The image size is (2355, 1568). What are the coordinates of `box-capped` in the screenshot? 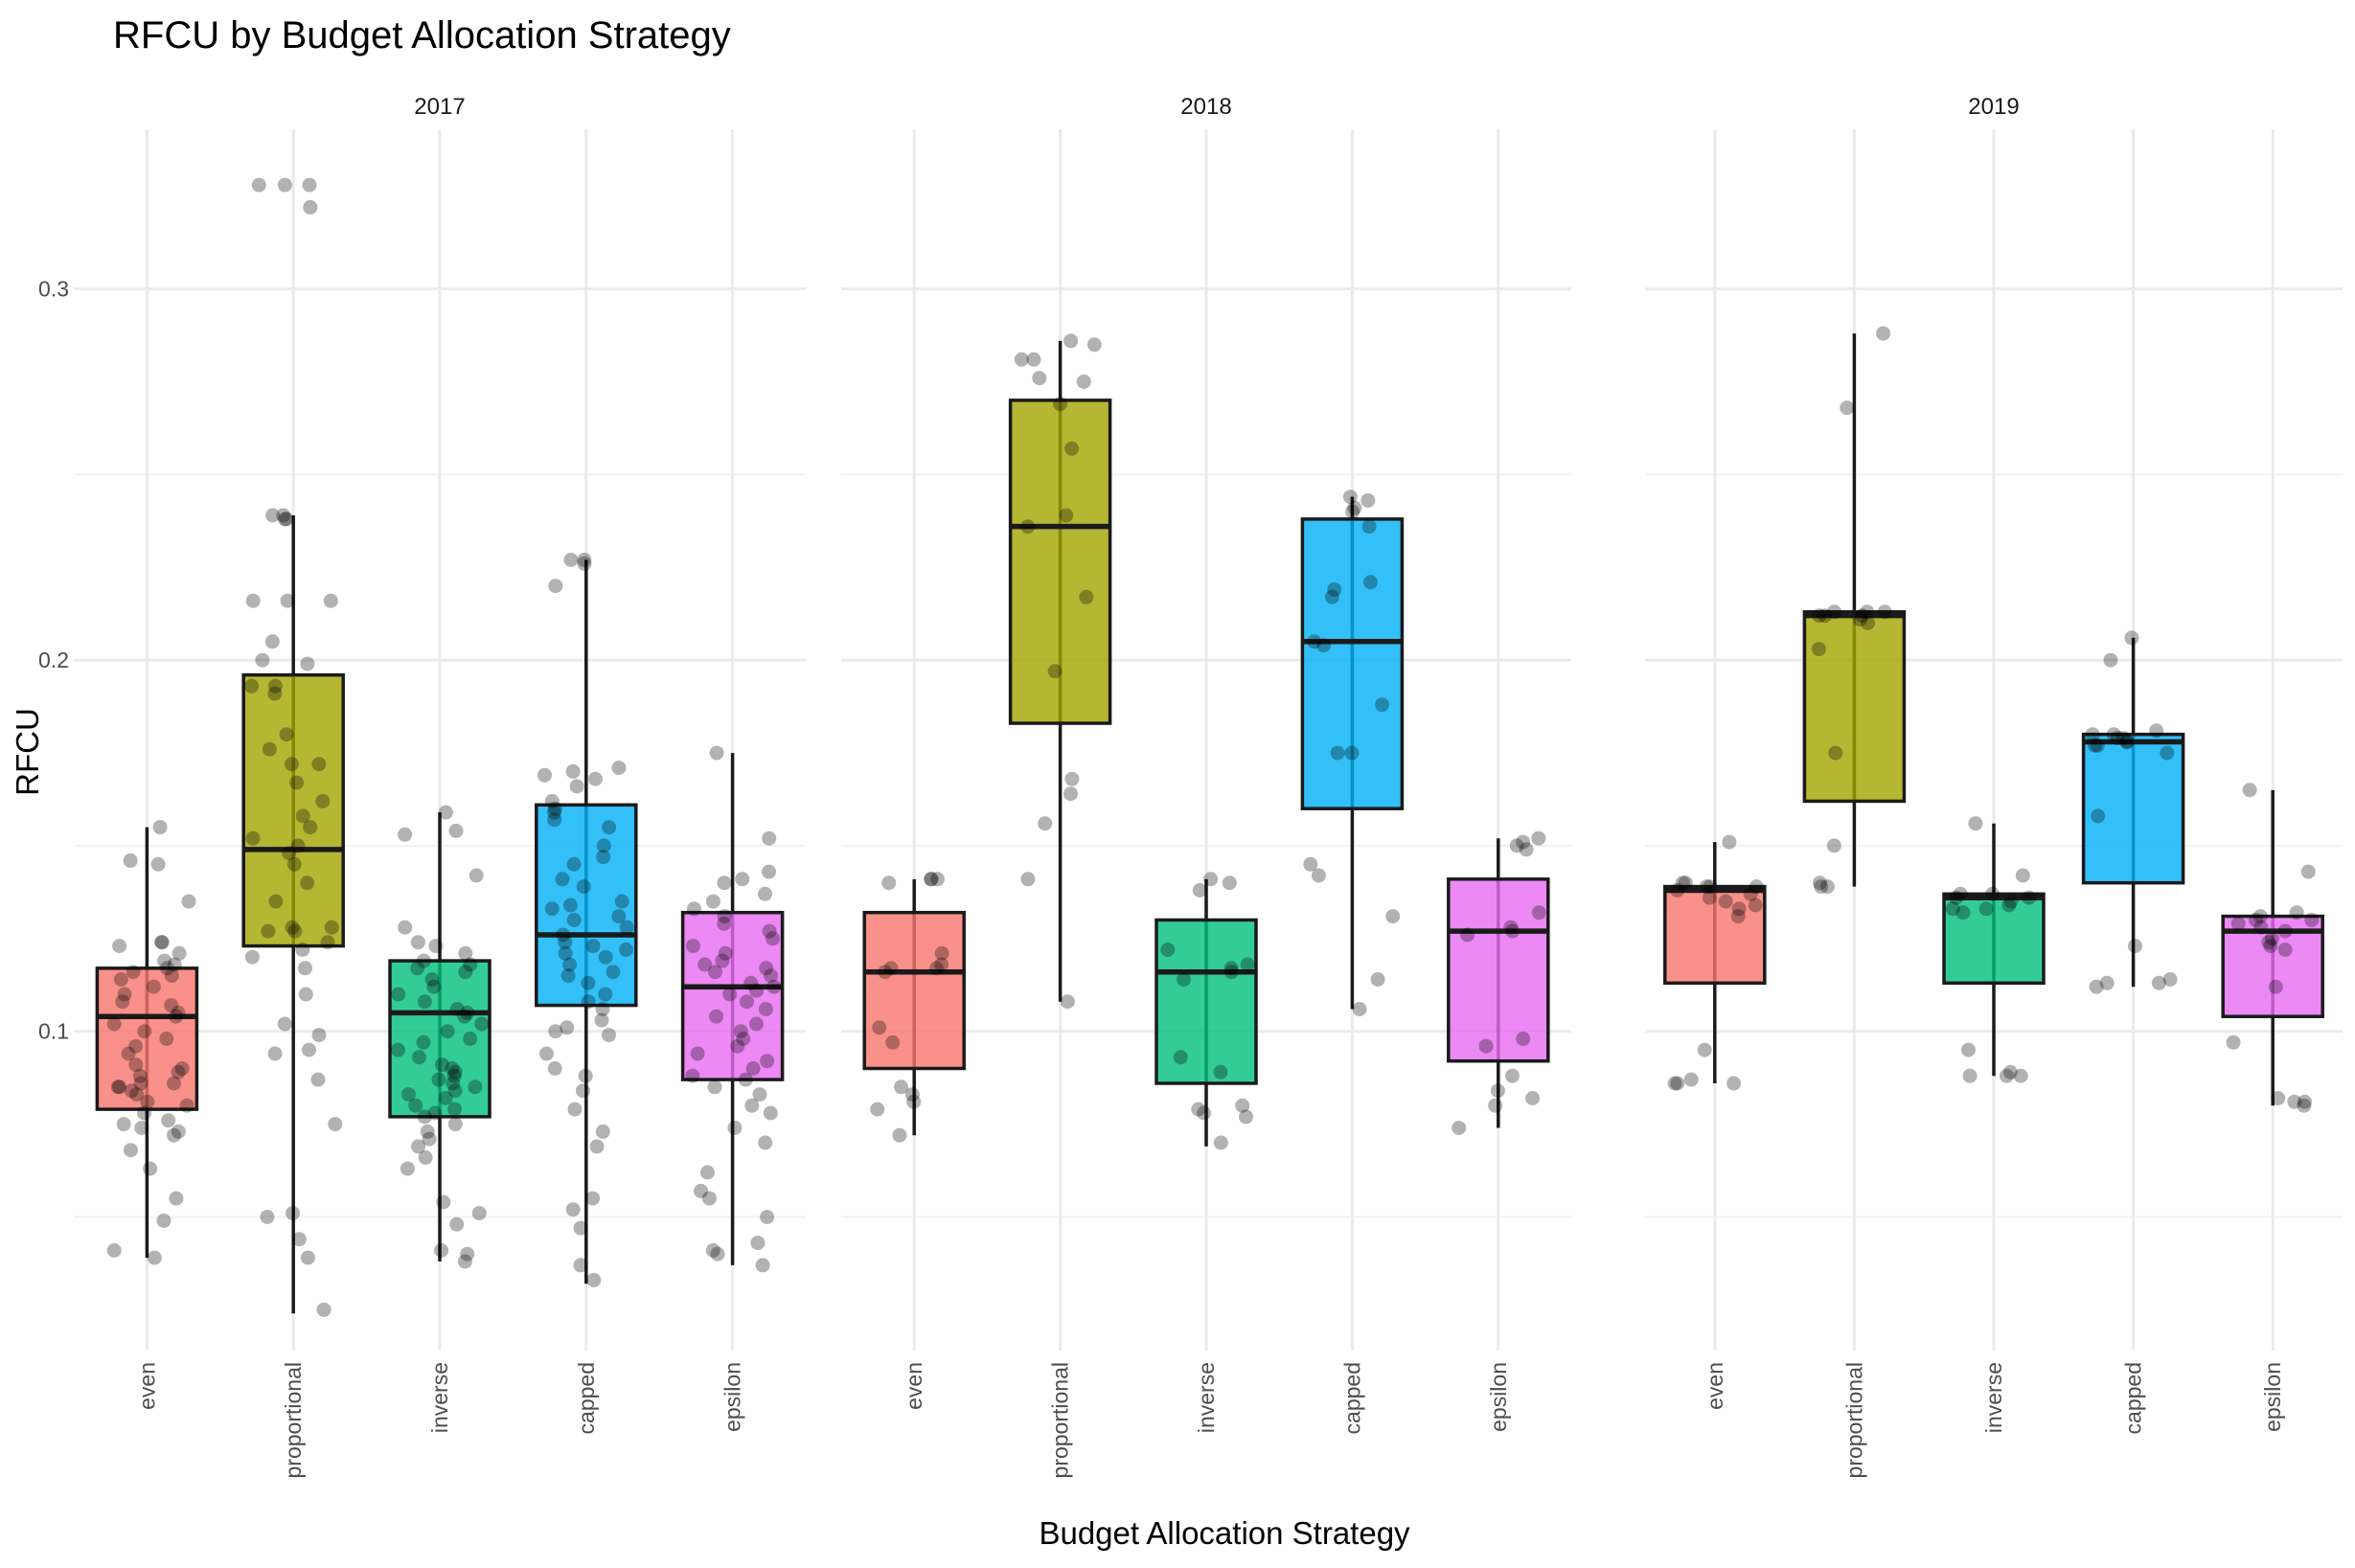 It's located at (586, 920).